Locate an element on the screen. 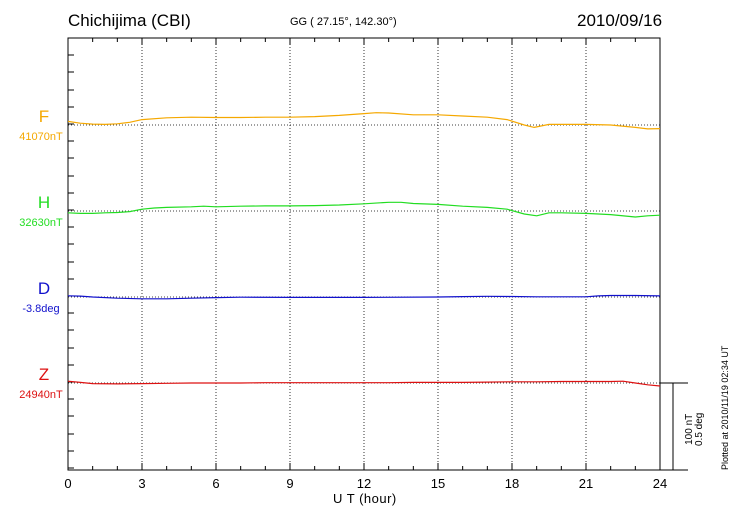  series-f-baseline-label: 41070nT is located at coordinates (41, 137).